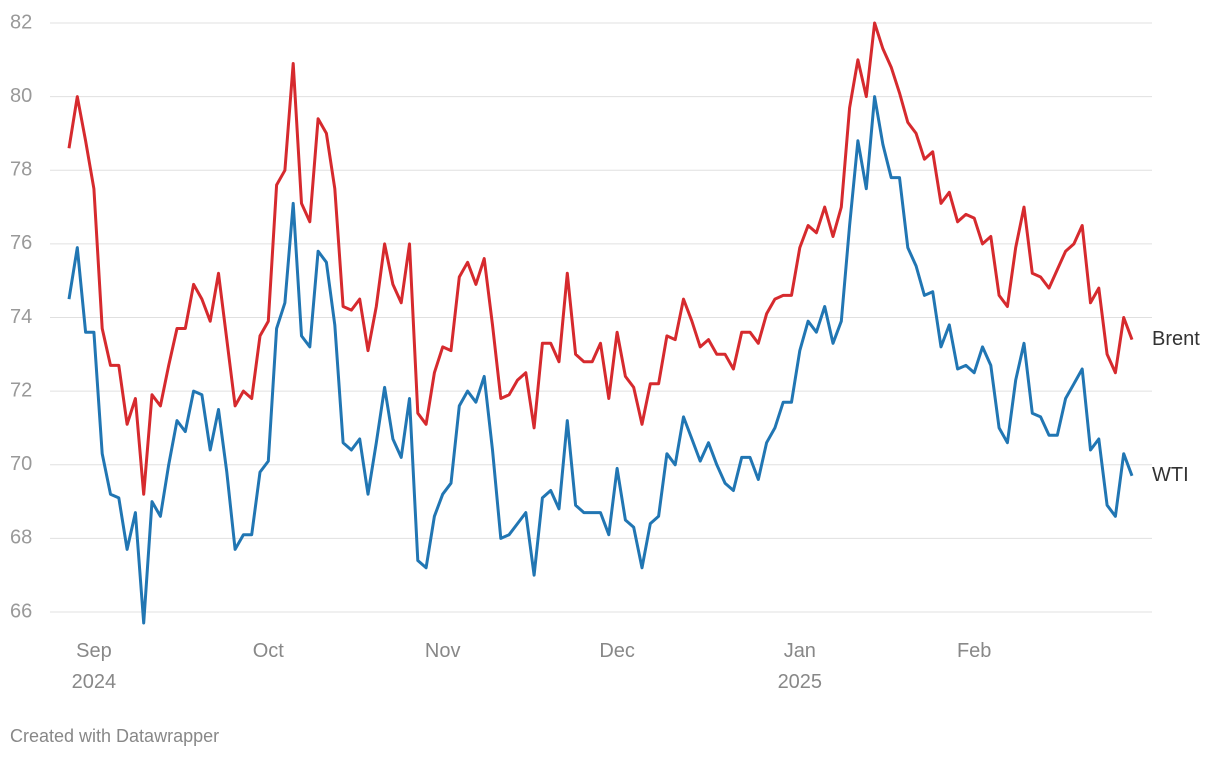 The height and width of the screenshot is (760, 1220). What do you see at coordinates (21, 96) in the screenshot?
I see `y-tick-label: 80` at bounding box center [21, 96].